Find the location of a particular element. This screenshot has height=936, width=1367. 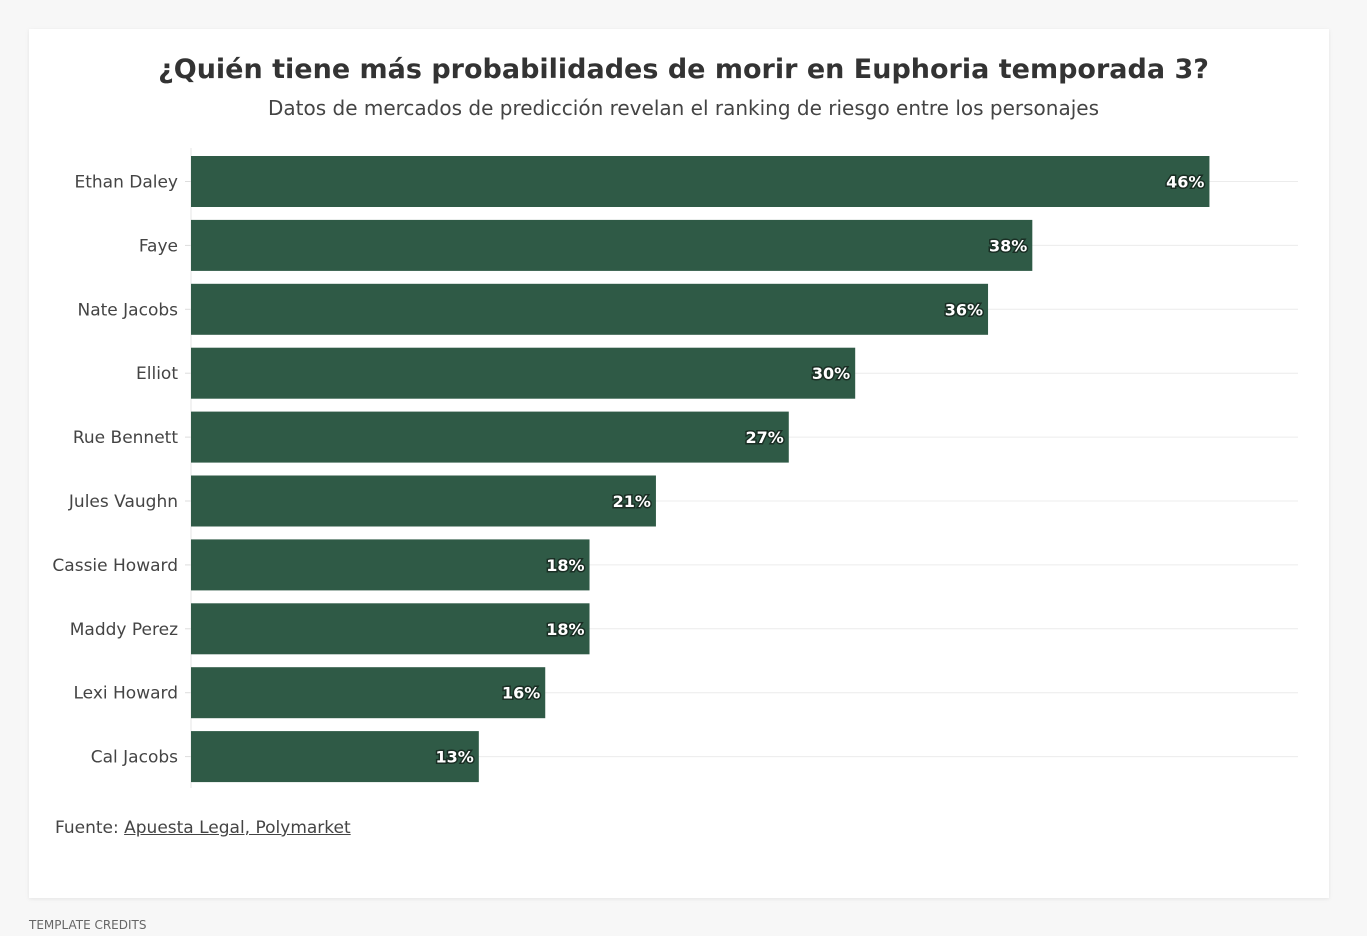

source-note: Fuente: Apuesta Legal, Polymarket is located at coordinates (203, 828).